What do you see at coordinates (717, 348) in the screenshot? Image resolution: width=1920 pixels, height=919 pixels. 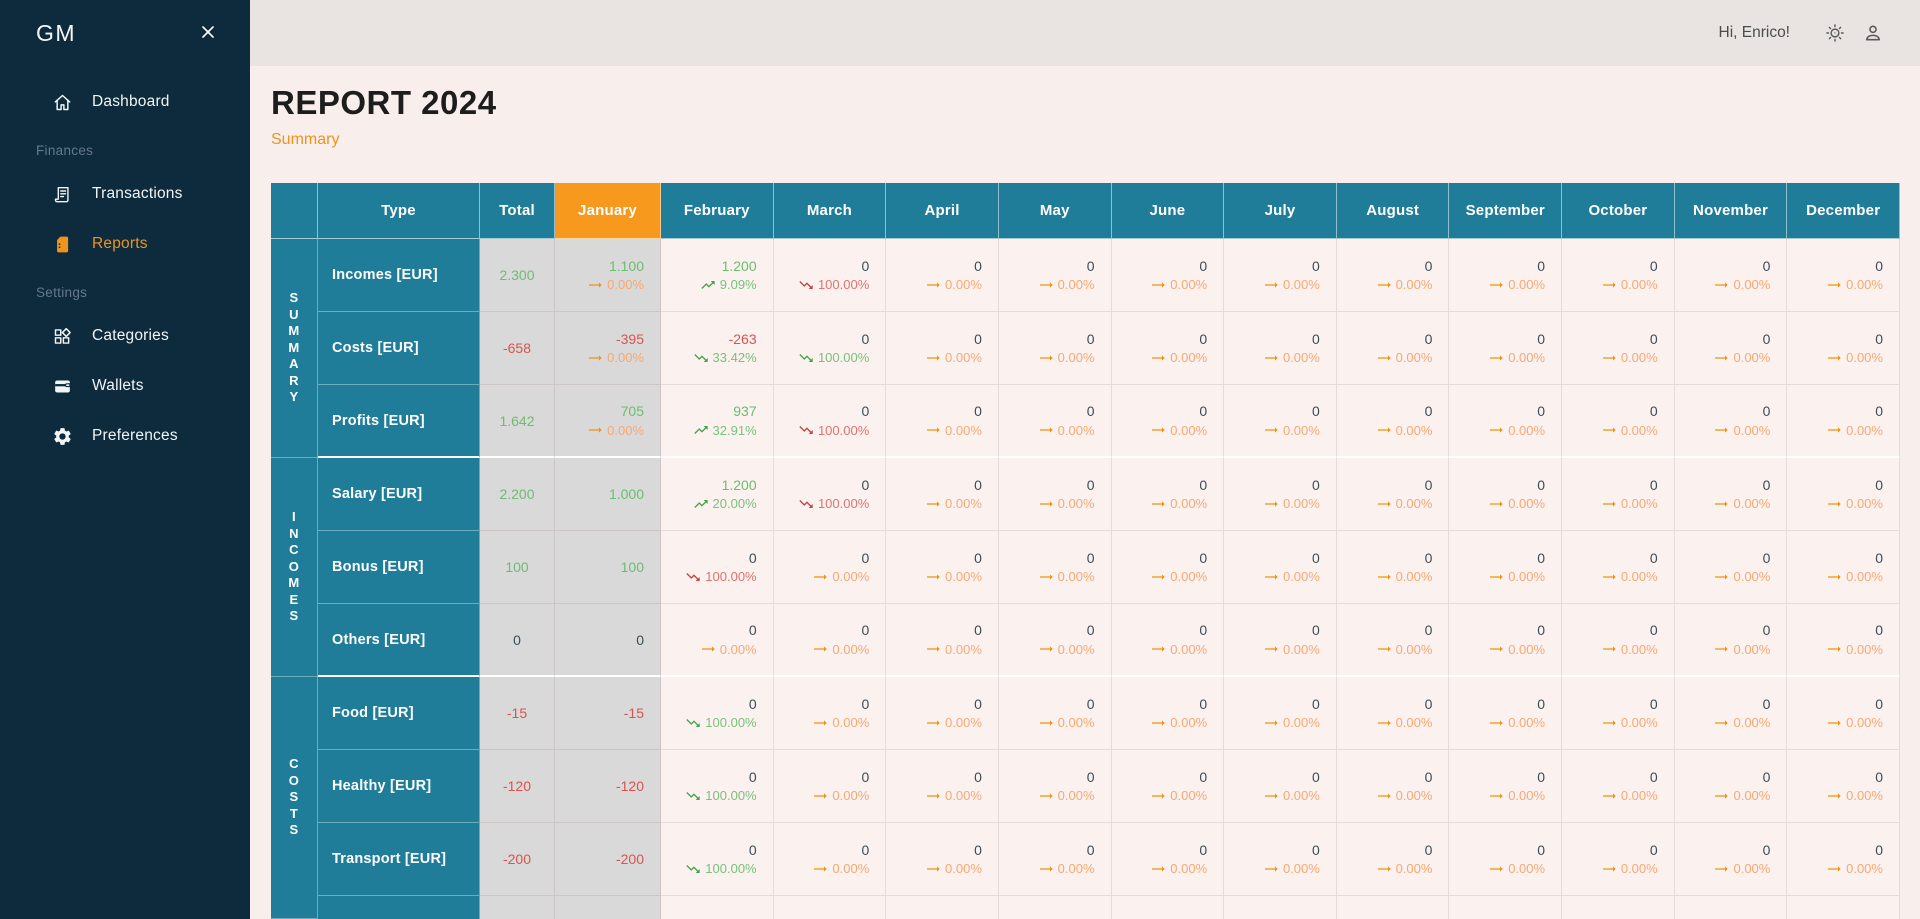 I see `value-cell: -263 33.42%` at bounding box center [717, 348].